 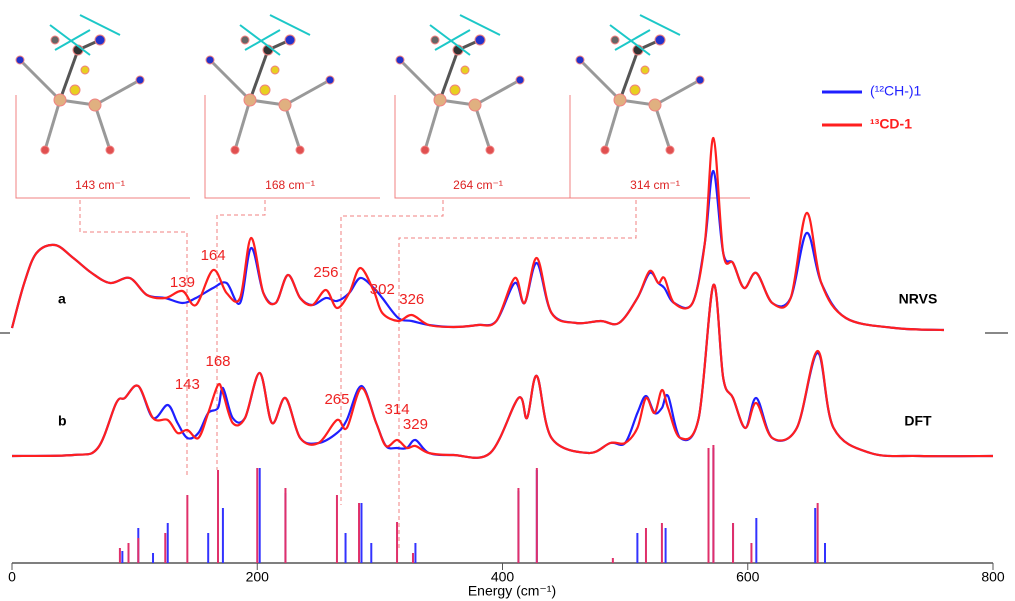 What do you see at coordinates (655, 185) in the screenshot?
I see `structure-label: 314 cm⁻¹` at bounding box center [655, 185].